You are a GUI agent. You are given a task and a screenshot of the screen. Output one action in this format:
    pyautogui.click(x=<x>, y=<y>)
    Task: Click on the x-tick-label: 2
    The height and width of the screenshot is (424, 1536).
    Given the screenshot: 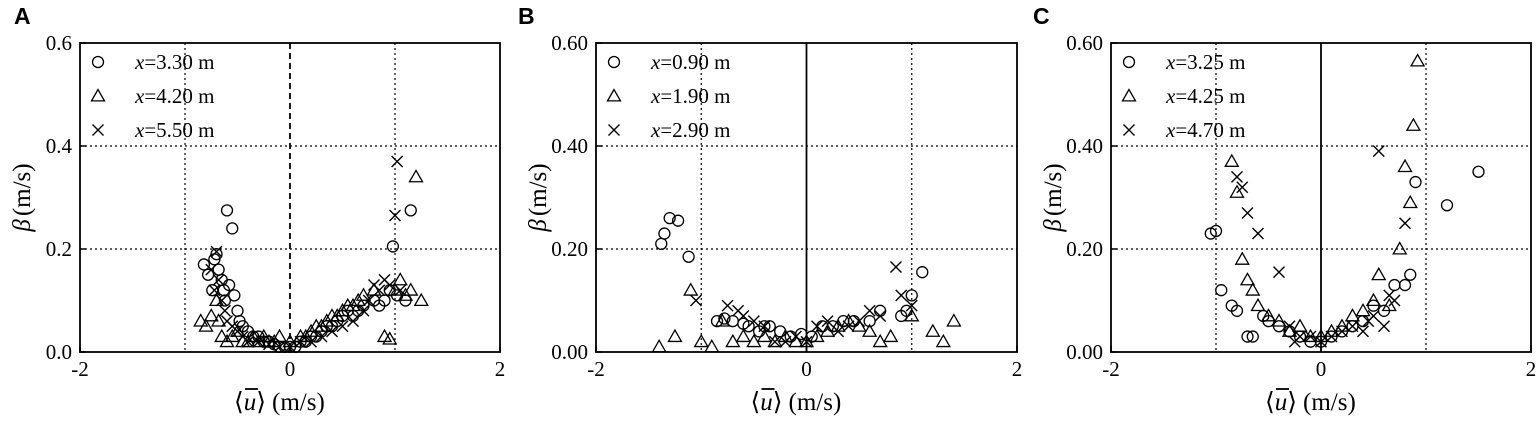 What is the action you would take?
    pyautogui.click(x=1531, y=369)
    